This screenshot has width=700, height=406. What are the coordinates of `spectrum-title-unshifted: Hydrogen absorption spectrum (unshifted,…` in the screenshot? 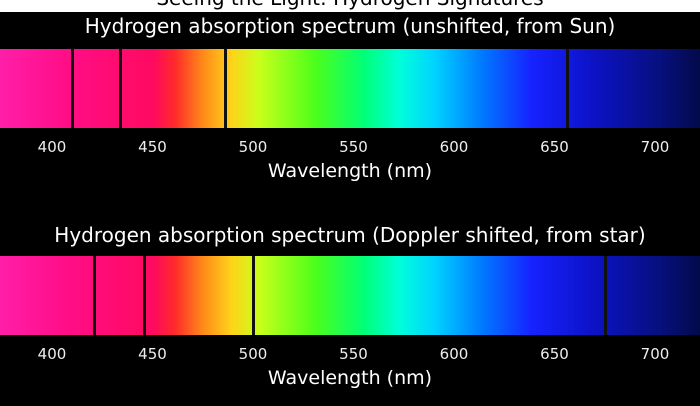 It's located at (350, 26).